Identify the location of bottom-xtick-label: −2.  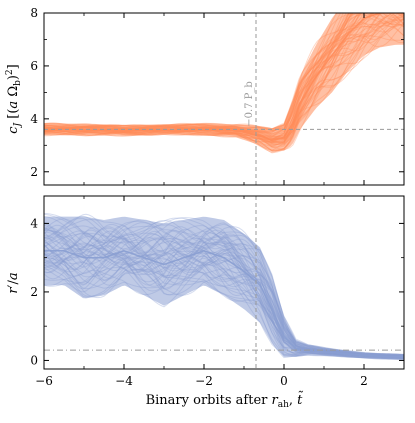
(204, 381).